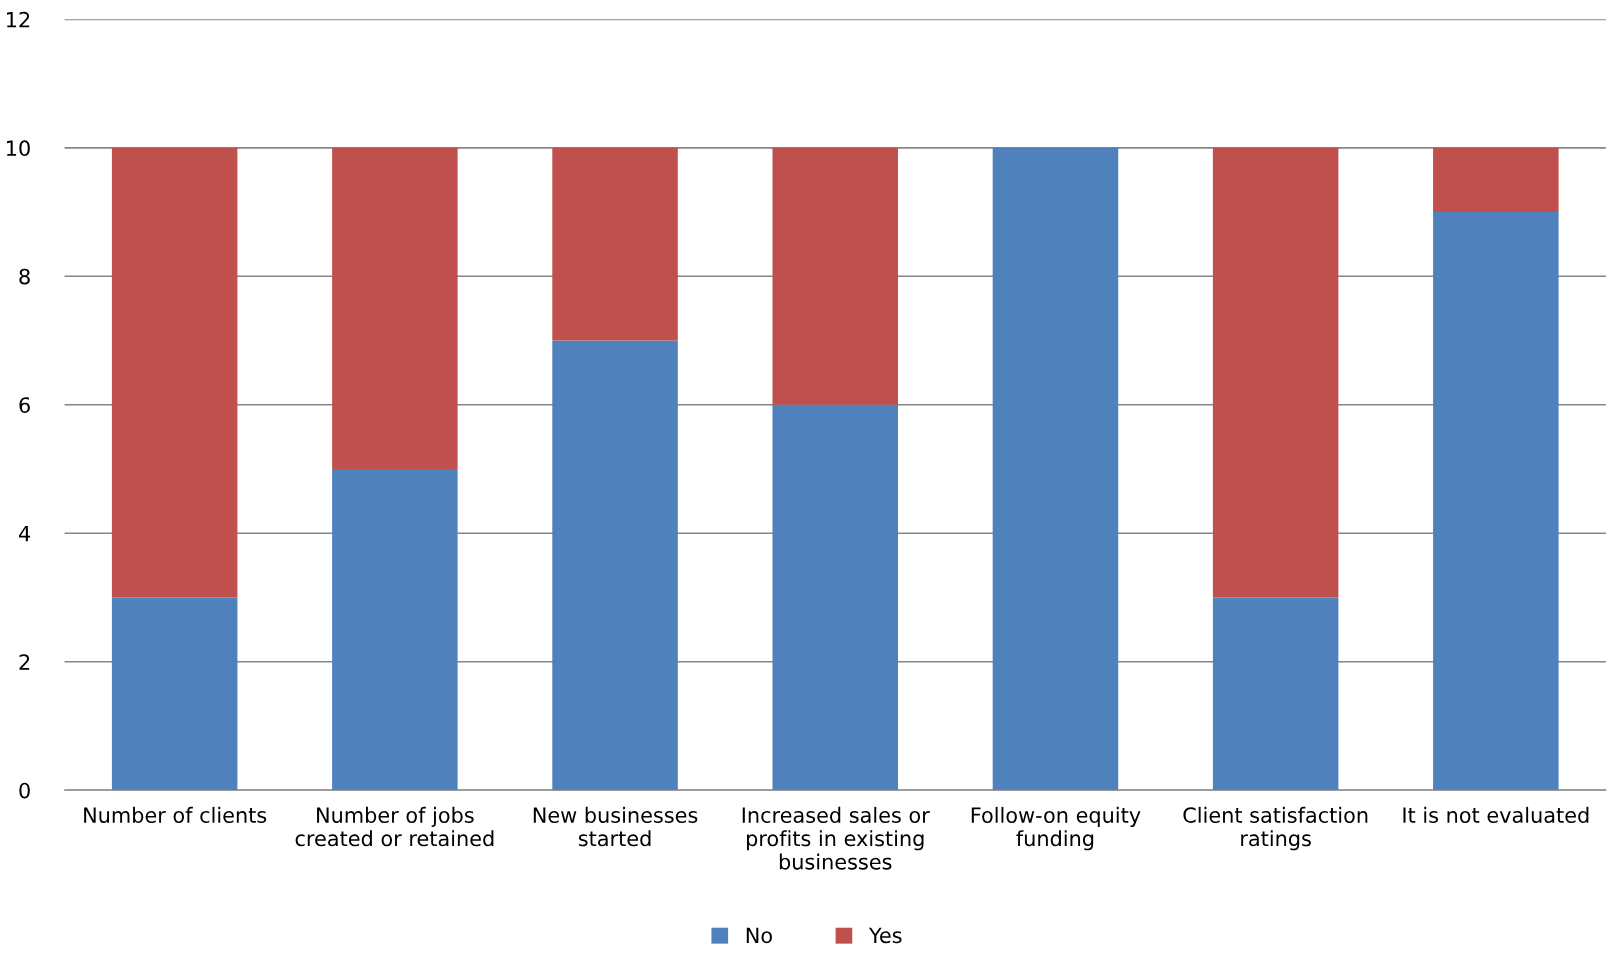 This screenshot has height=966, width=1614. What do you see at coordinates (615, 826) in the screenshot?
I see `x-tick-label: New businesses started` at bounding box center [615, 826].